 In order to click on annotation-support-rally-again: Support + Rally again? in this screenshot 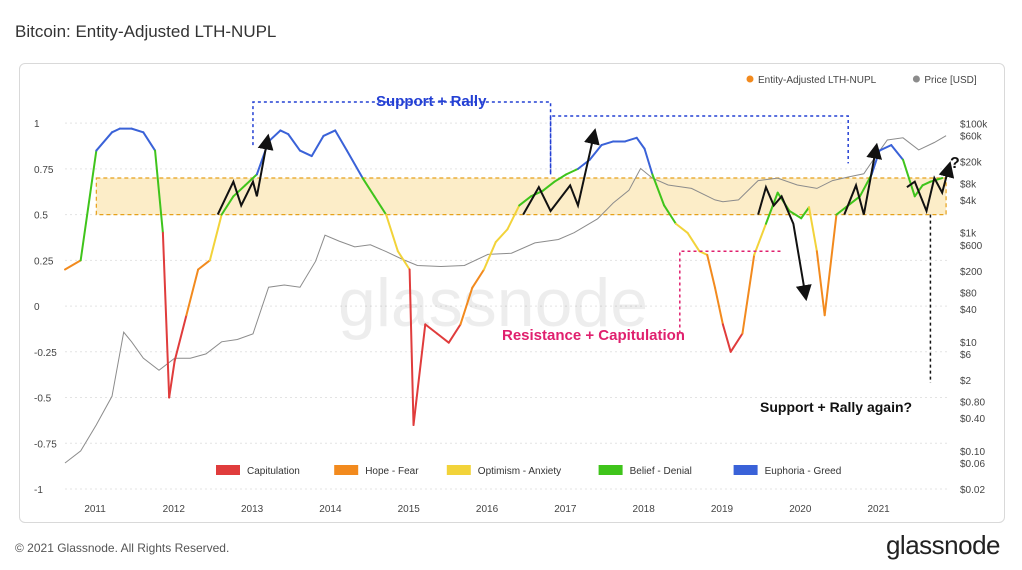, I will do `click(836, 407)`.